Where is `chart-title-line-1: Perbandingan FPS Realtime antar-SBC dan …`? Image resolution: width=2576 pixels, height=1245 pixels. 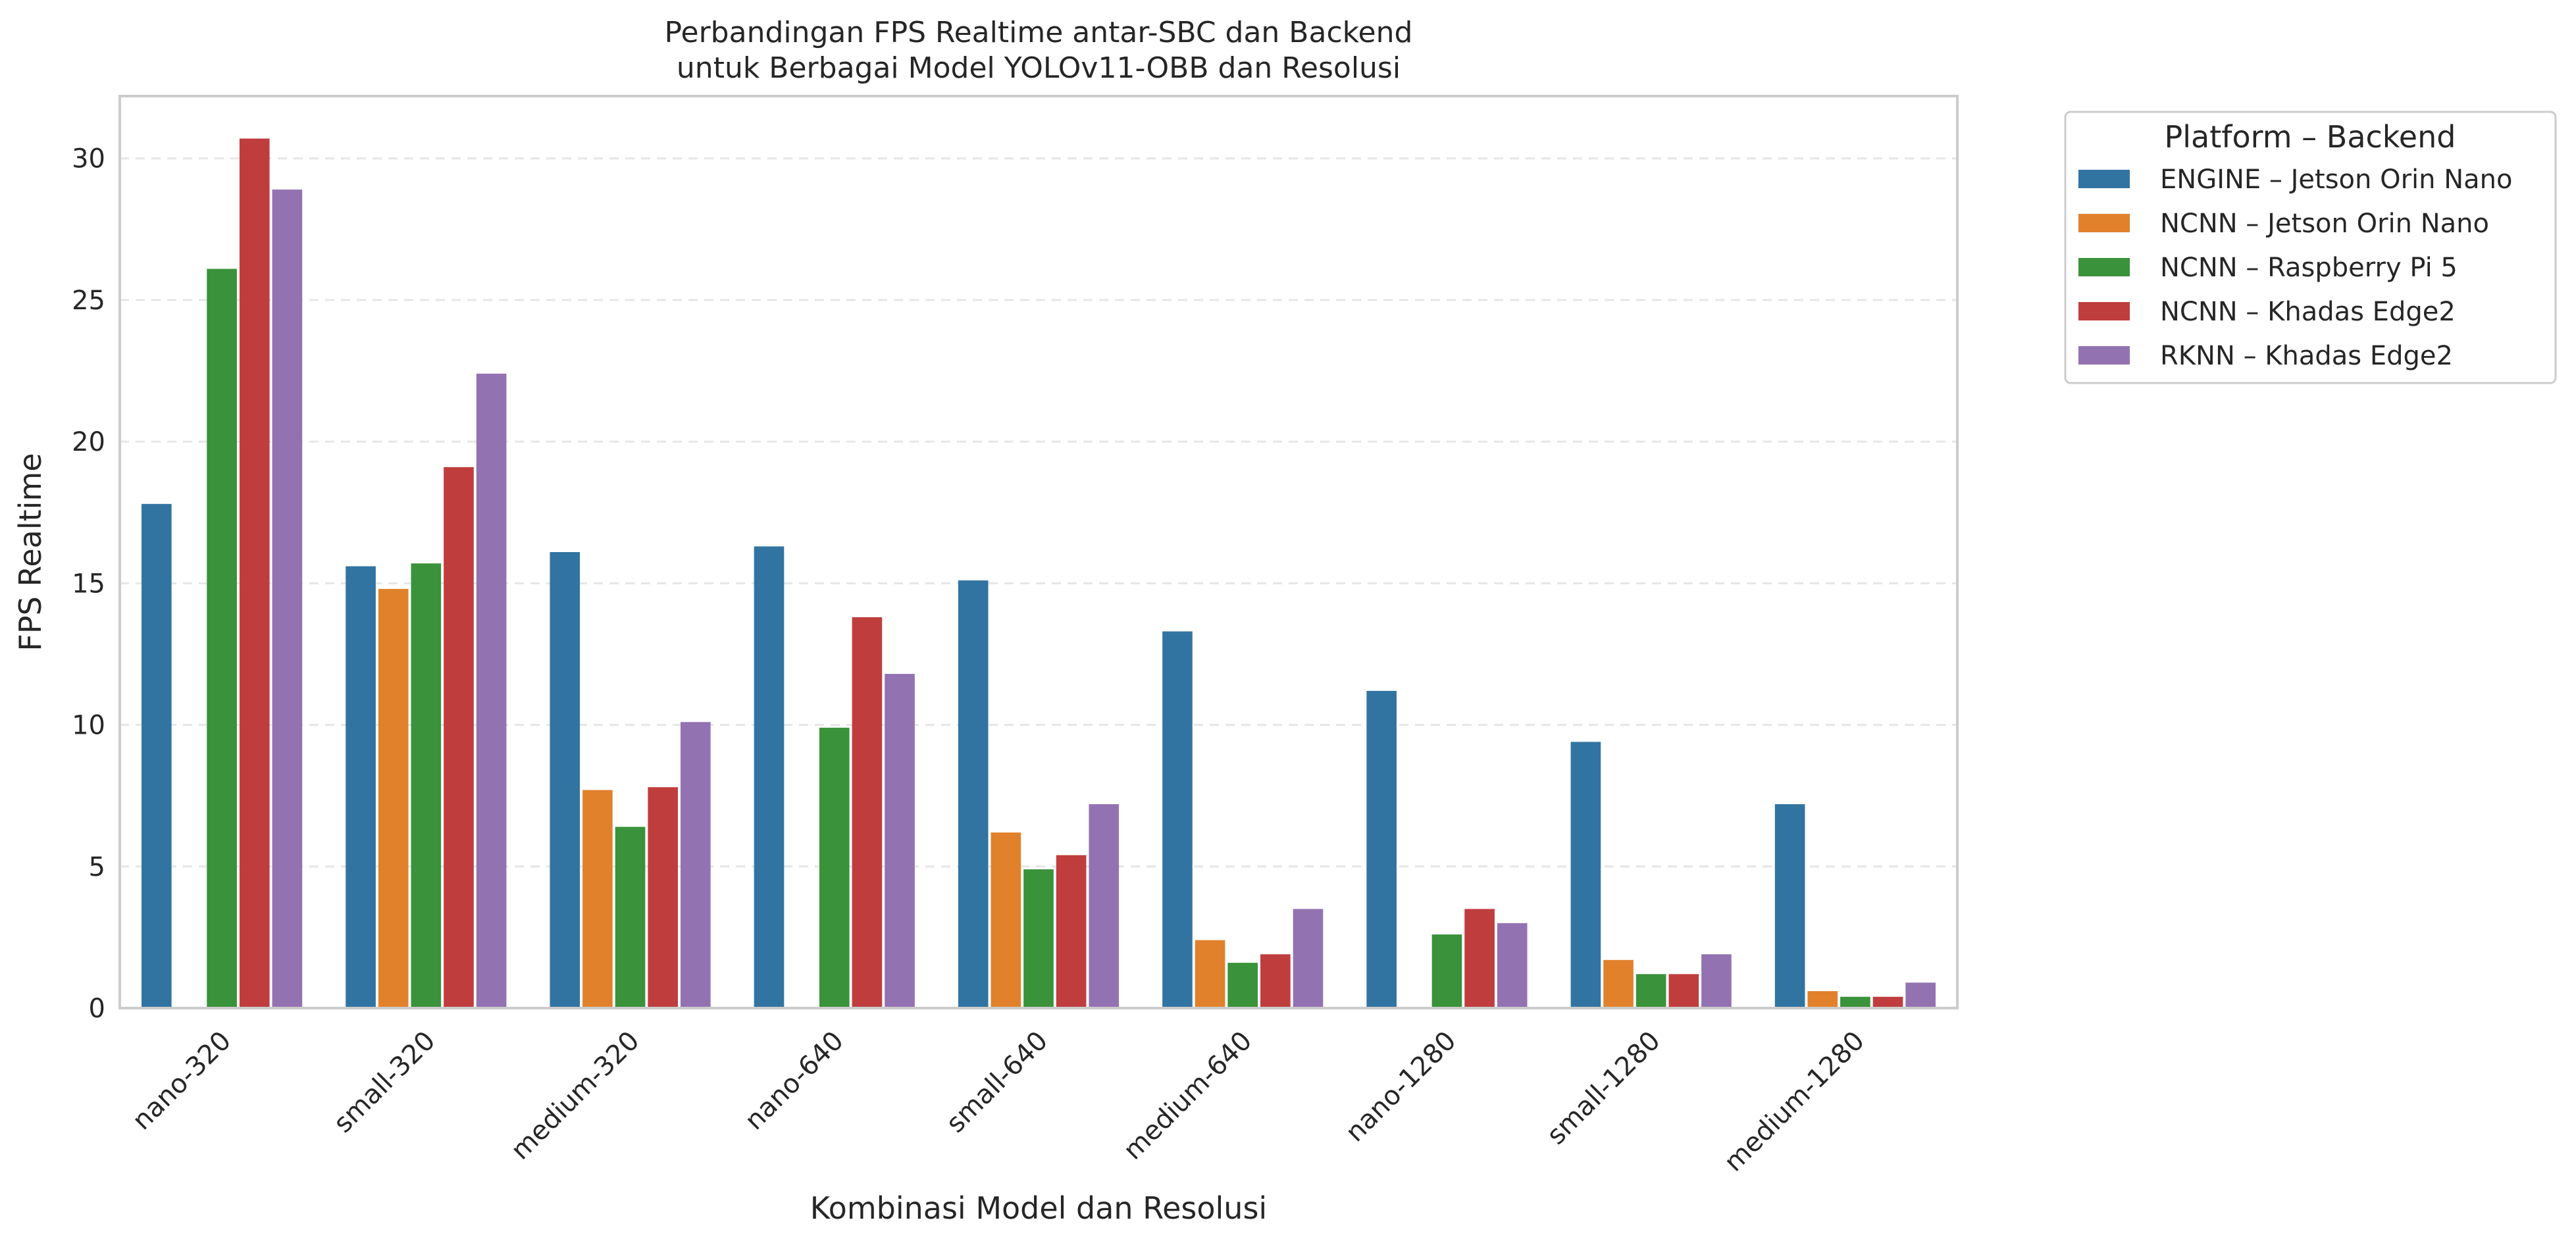
chart-title-line-1: Perbandingan FPS Realtime antar-SBC dan … is located at coordinates (1039, 32).